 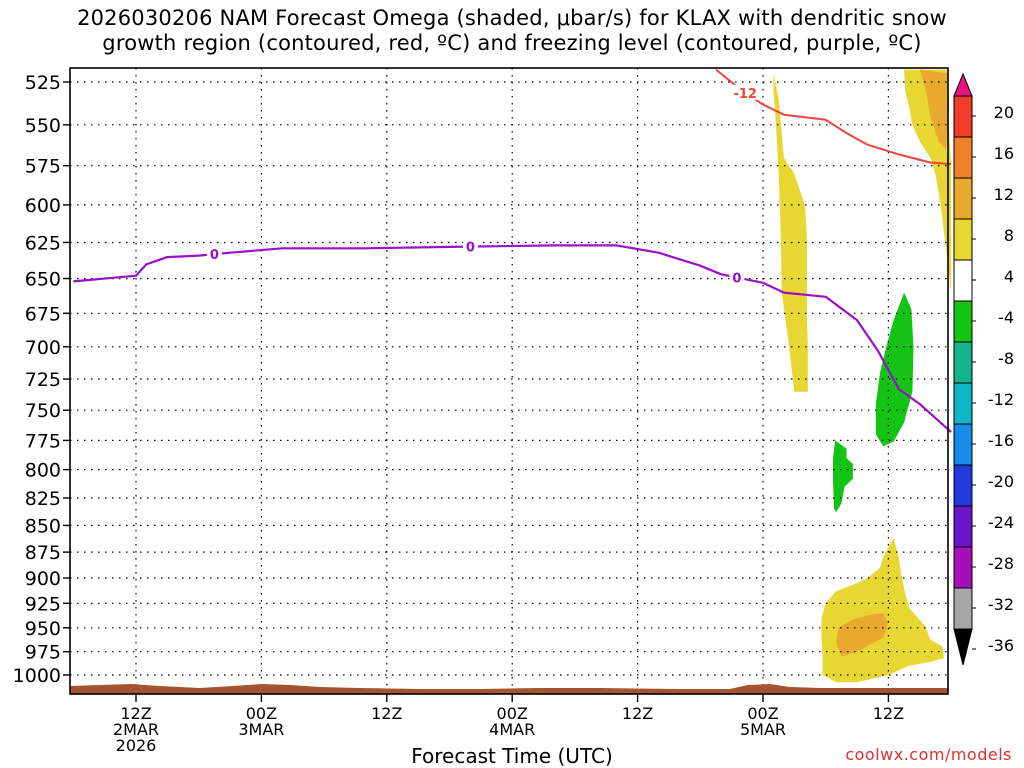 I want to click on y-tick-label-900: 900, so click(x=43, y=579).